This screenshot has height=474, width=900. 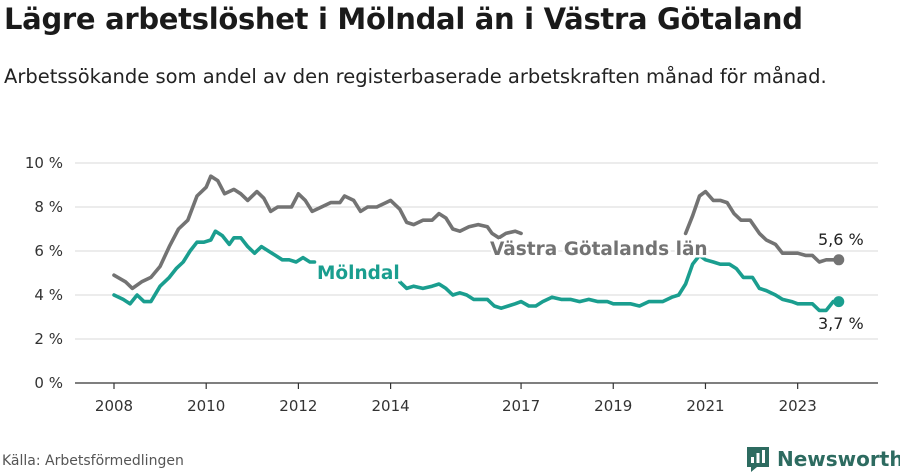 I want to click on end-value-label-molndal: 3,7 %, so click(x=841, y=323).